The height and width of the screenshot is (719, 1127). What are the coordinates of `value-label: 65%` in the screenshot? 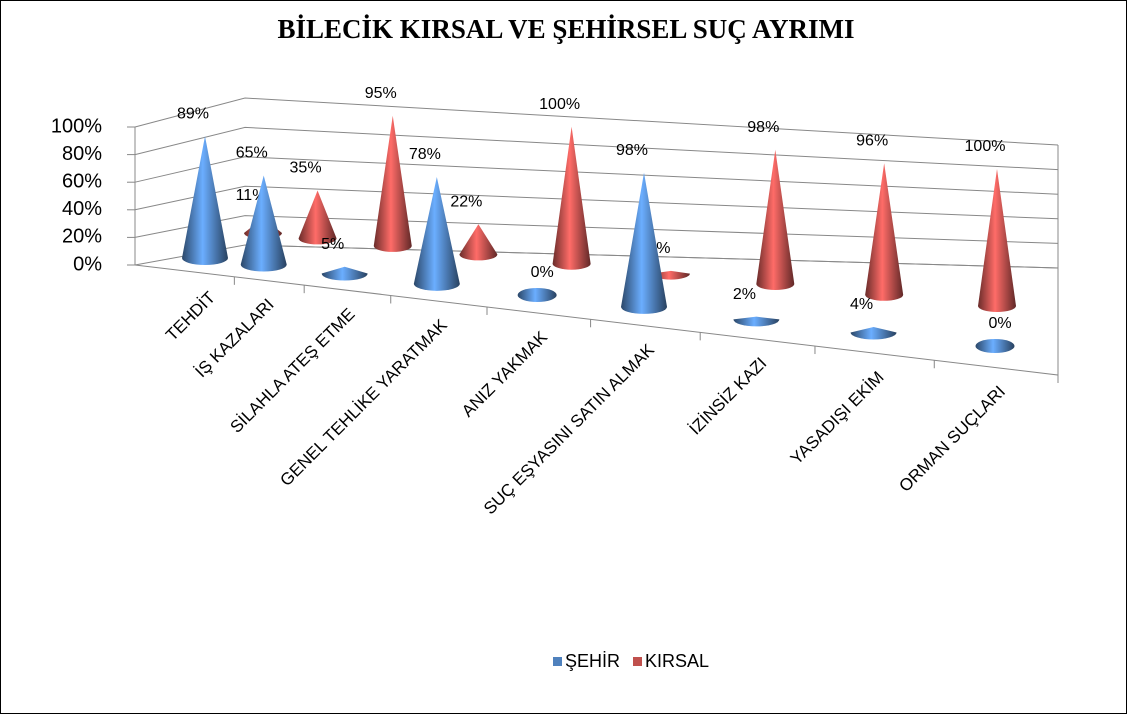 It's located at (252, 153).